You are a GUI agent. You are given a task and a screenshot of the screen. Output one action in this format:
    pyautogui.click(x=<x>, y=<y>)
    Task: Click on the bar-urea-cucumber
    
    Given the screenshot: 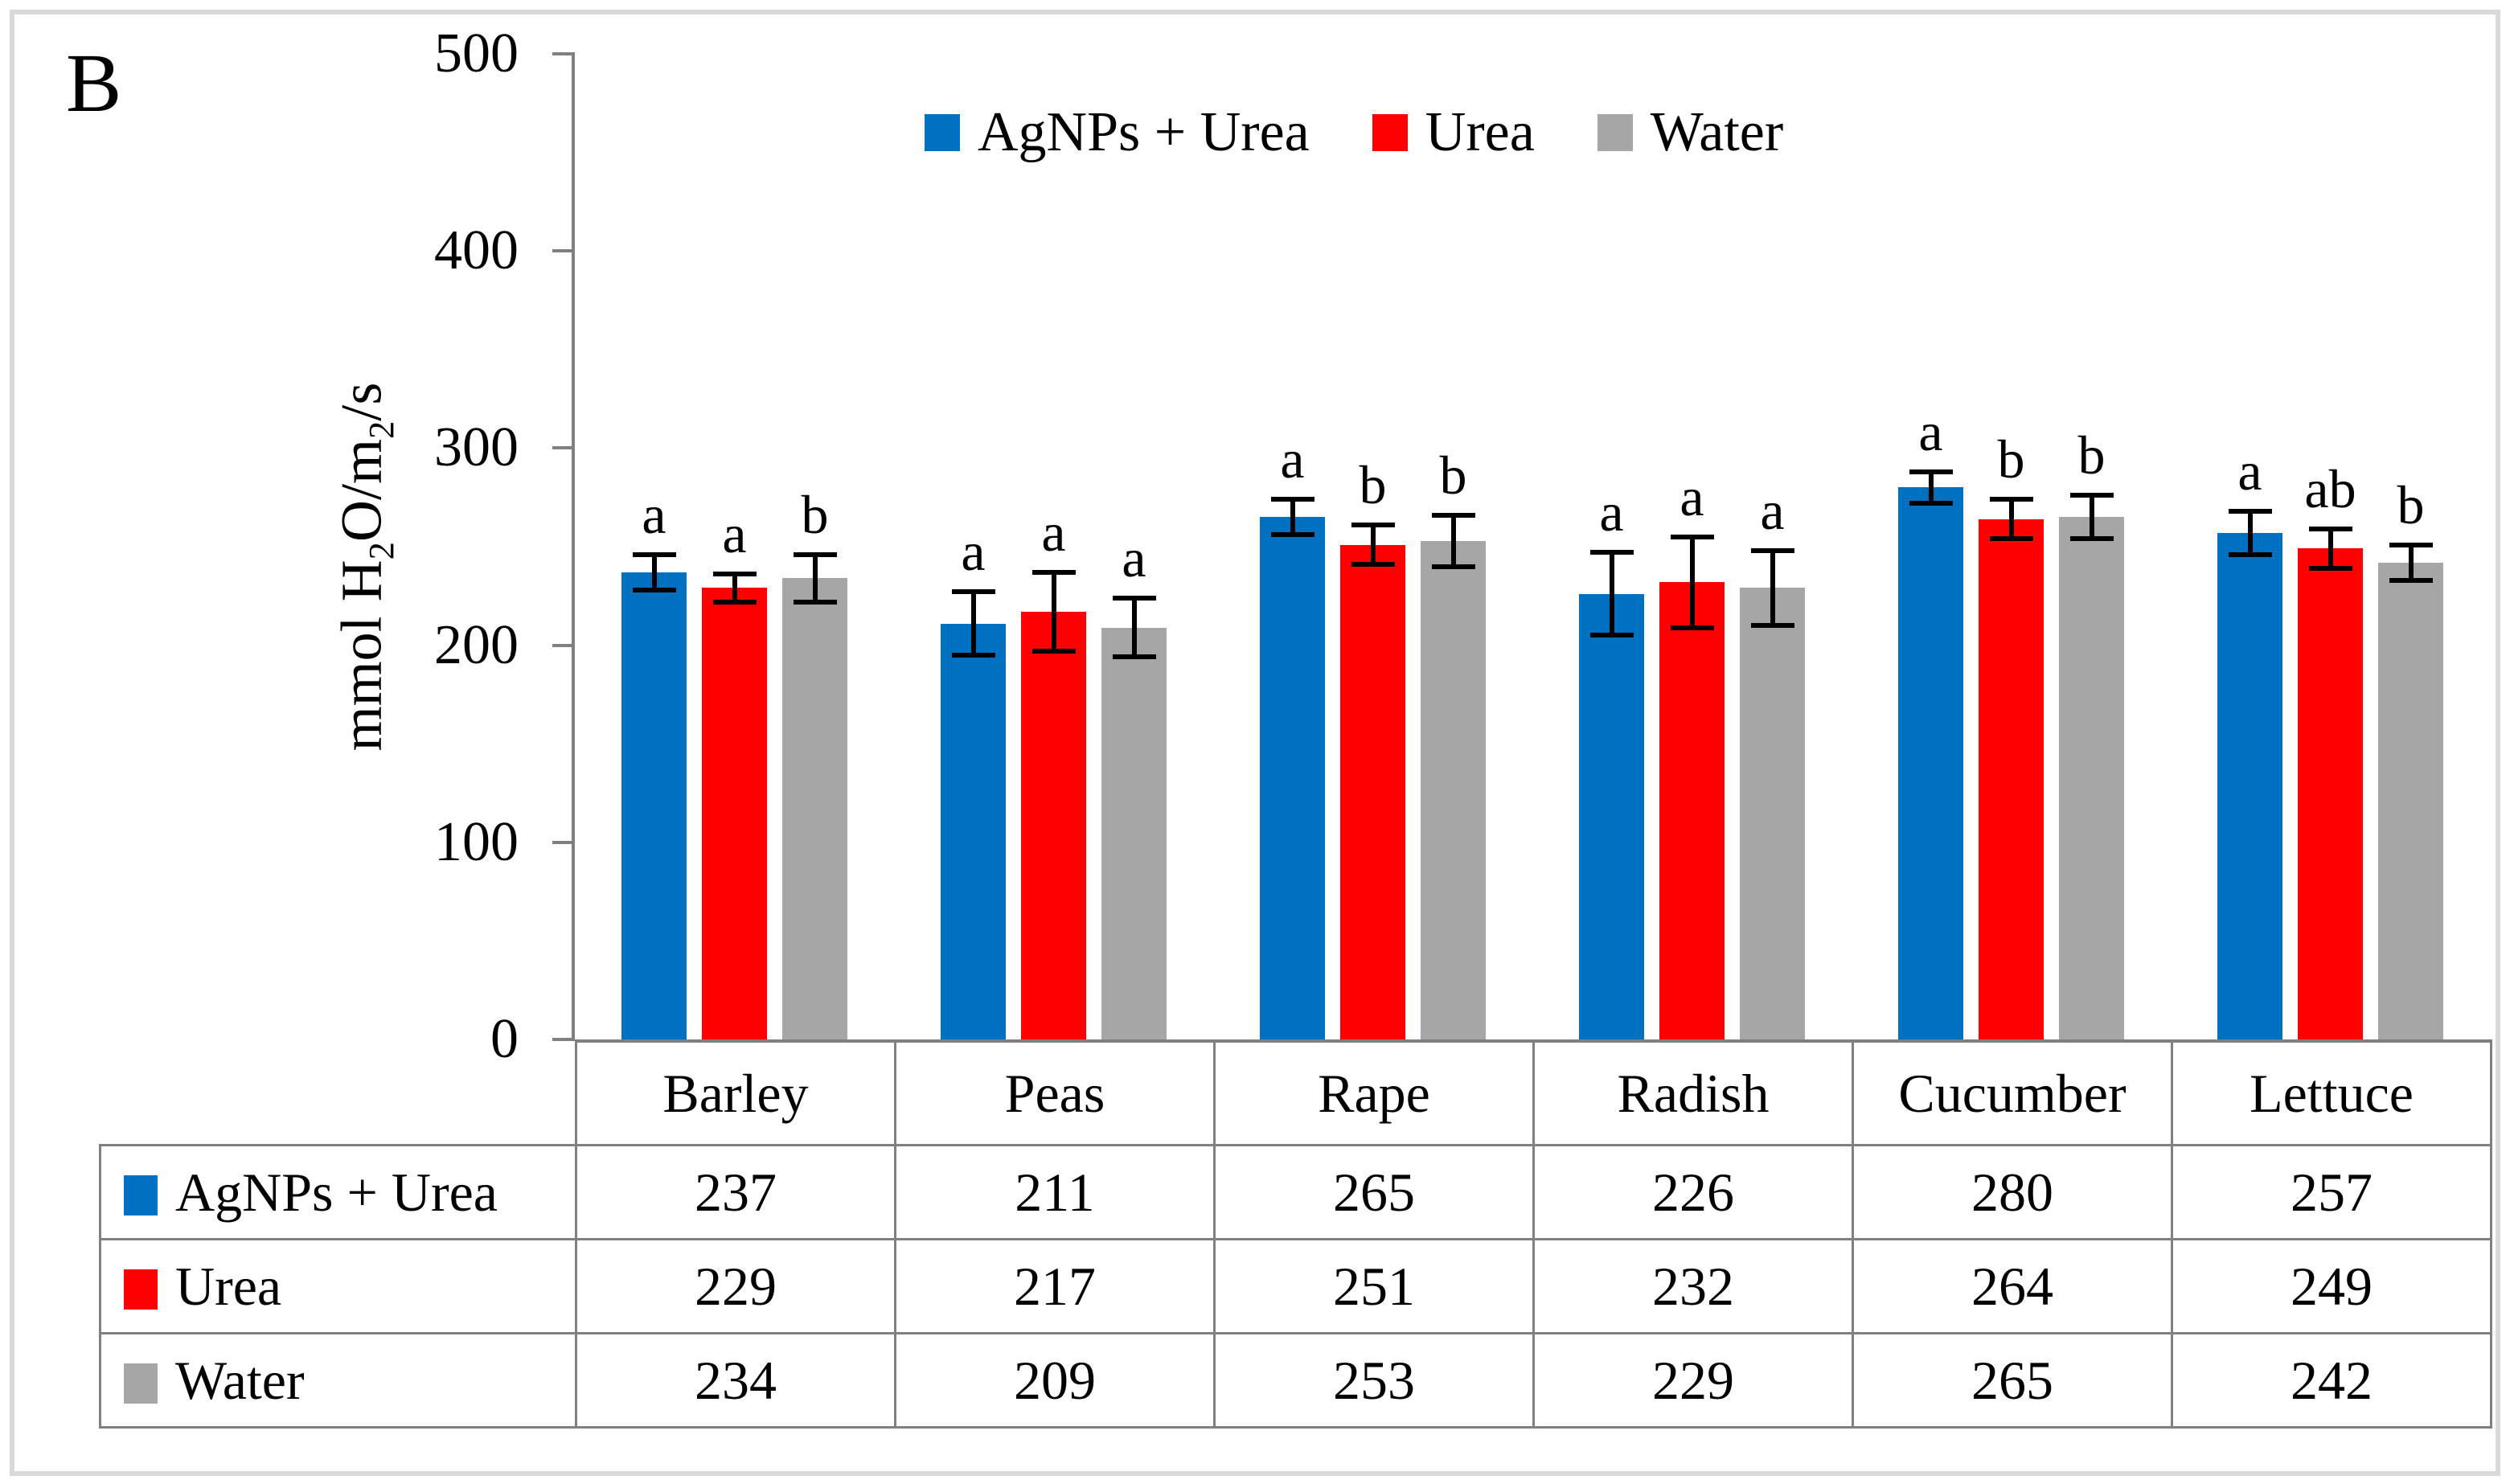 What is the action you would take?
    pyautogui.click(x=2011, y=779)
    